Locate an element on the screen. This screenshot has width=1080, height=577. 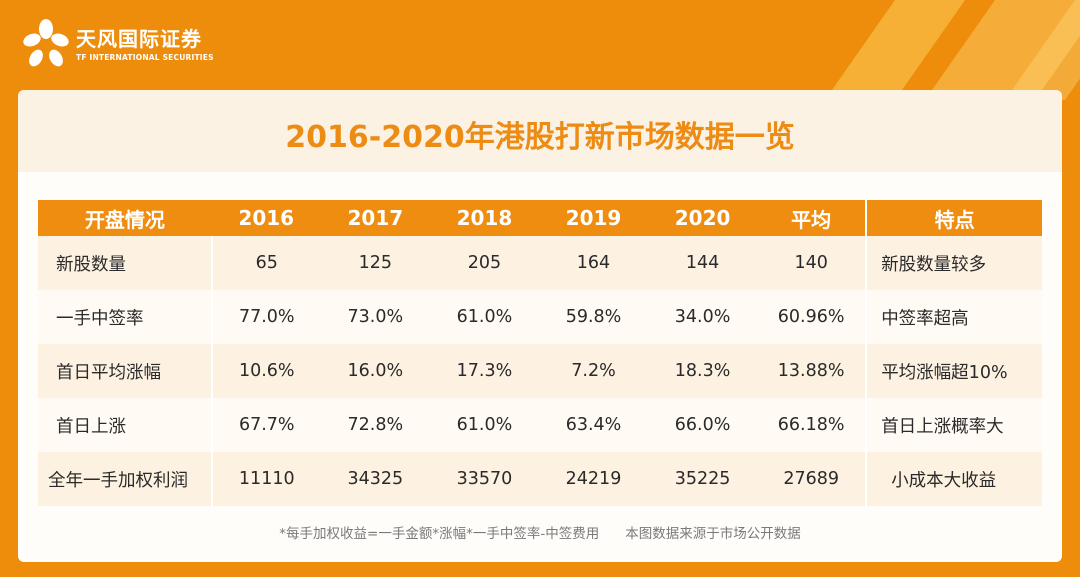
table-cell: 67.7% is located at coordinates (266, 425).